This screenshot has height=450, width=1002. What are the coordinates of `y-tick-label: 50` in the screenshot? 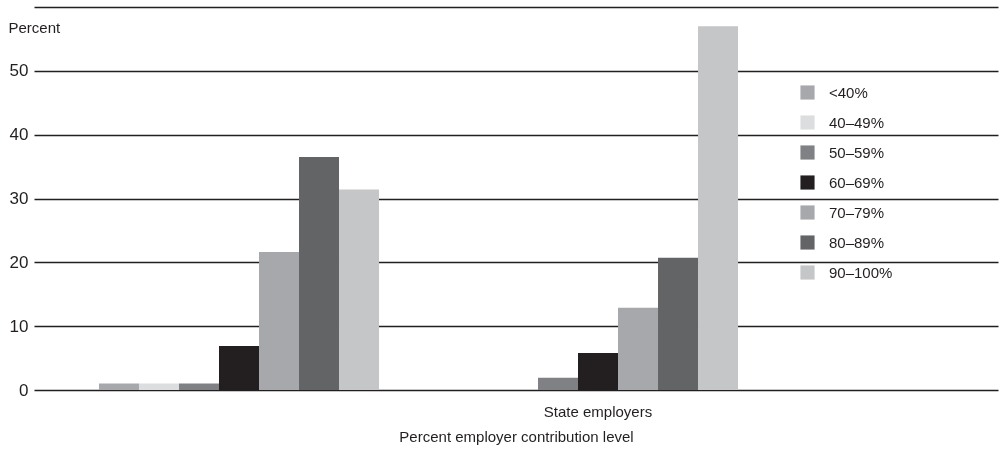 It's located at (19, 71).